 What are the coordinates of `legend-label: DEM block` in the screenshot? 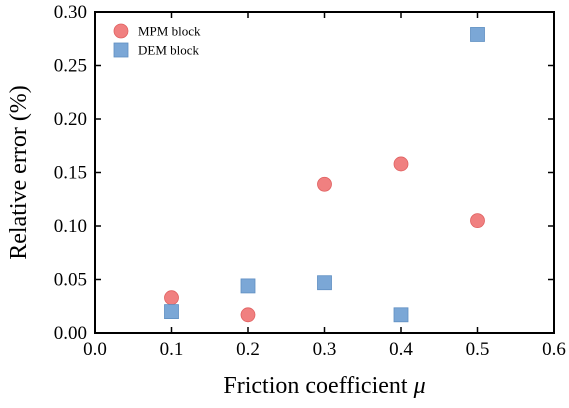 It's located at (169, 50).